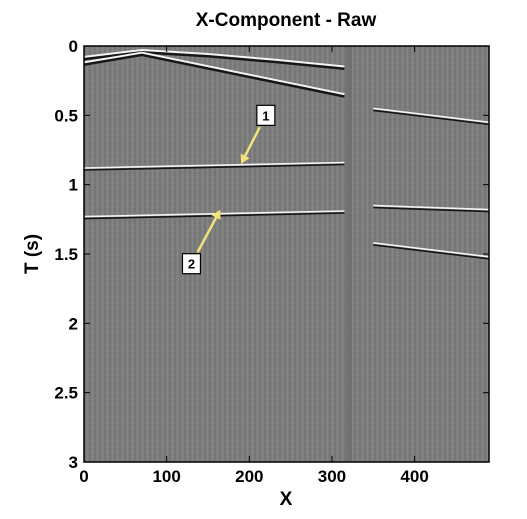 This screenshot has height=519, width=527. Describe the element at coordinates (32, 254) in the screenshot. I see `y-axis-label: T (s)` at that location.